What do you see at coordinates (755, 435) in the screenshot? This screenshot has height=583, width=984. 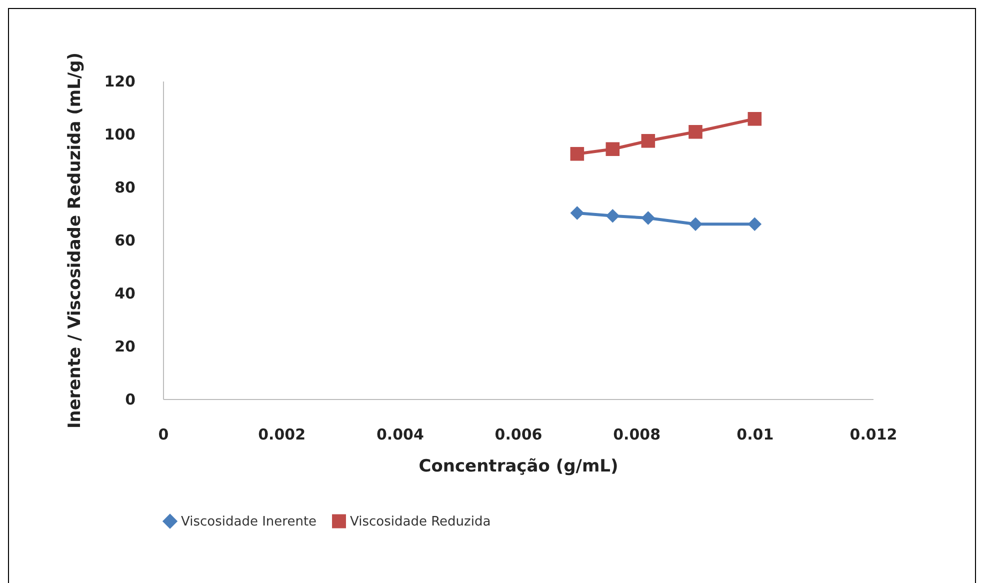 I see `x-tick-label: 0.01` at bounding box center [755, 435].